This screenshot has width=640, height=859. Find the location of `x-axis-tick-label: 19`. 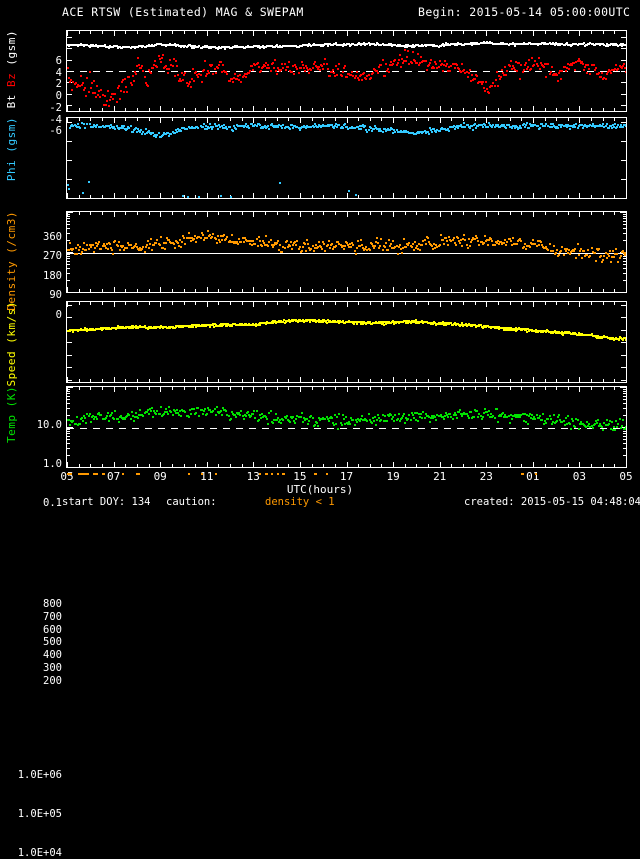

x-axis-tick-label: 19 is located at coordinates (392, 476).